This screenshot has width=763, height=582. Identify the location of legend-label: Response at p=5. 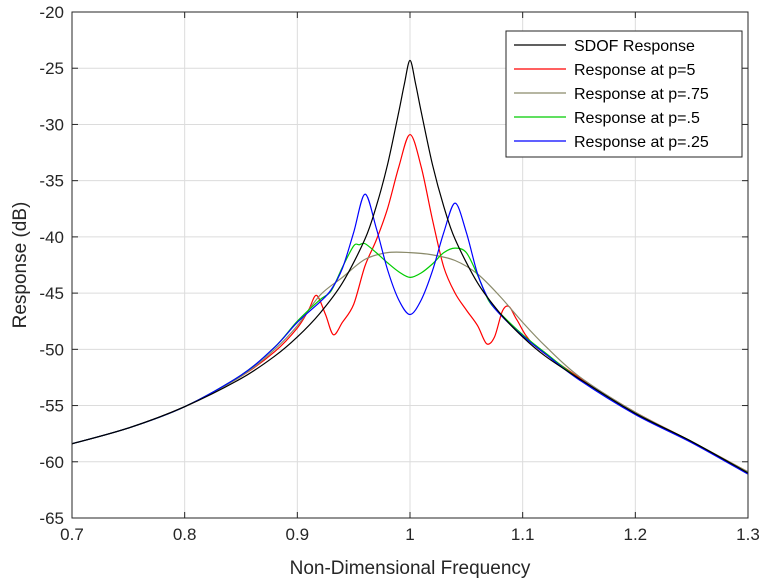
(635, 70).